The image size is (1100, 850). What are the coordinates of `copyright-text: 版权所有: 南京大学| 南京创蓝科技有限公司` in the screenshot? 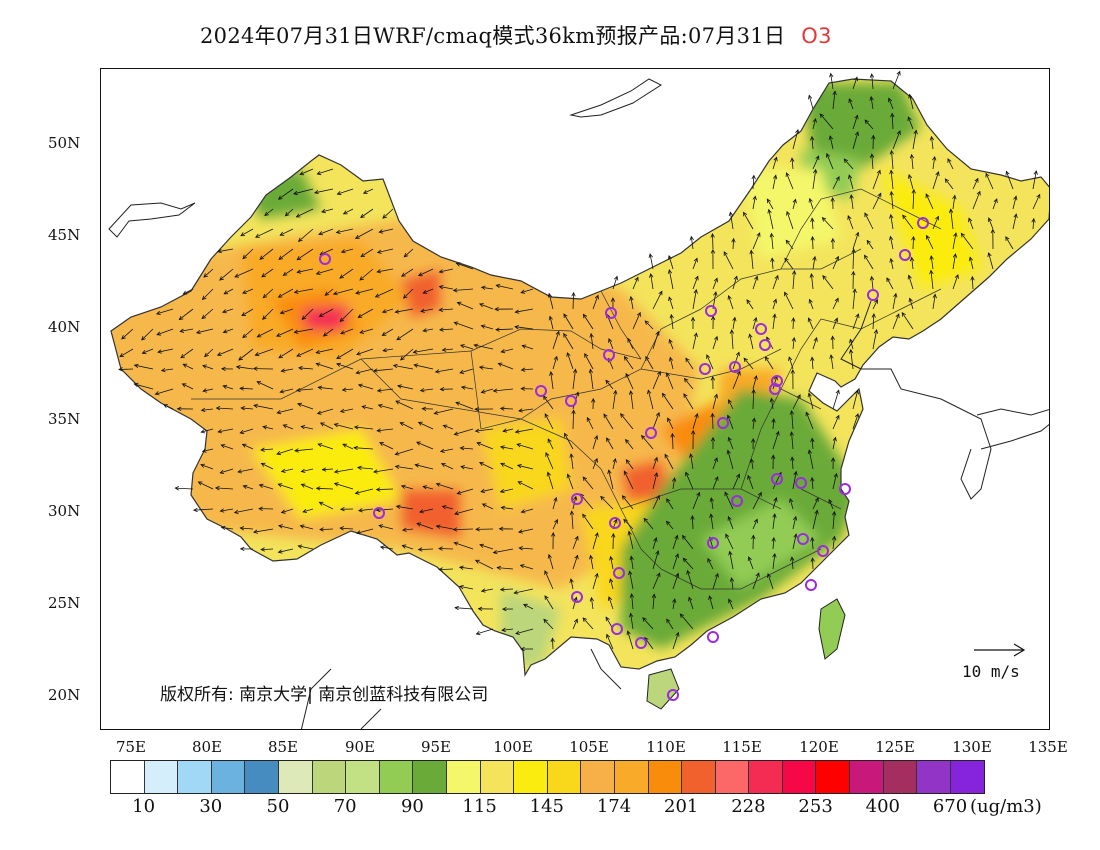 It's located at (324, 695).